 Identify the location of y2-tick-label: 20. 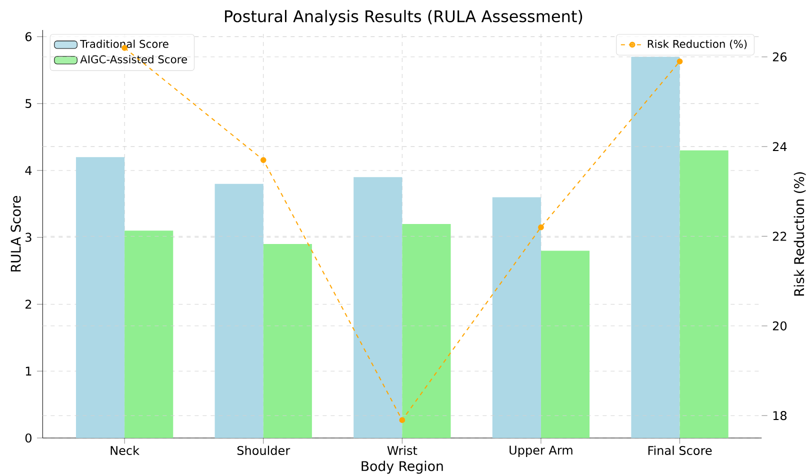
(779, 325).